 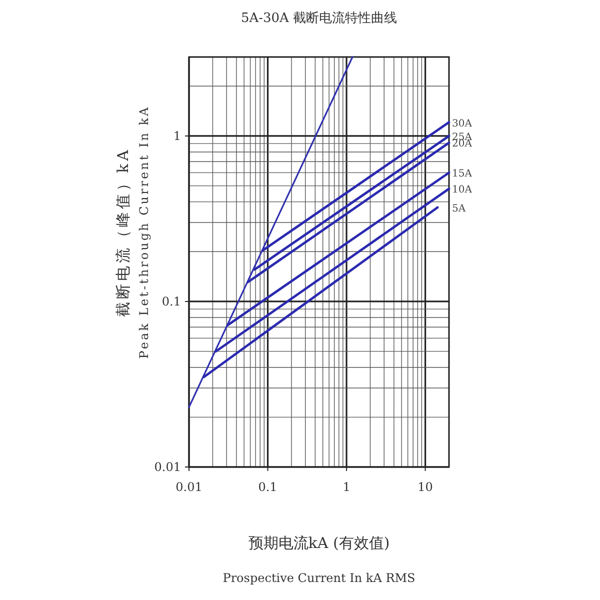 What do you see at coordinates (346, 487) in the screenshot?
I see `x-tick-label: 1` at bounding box center [346, 487].